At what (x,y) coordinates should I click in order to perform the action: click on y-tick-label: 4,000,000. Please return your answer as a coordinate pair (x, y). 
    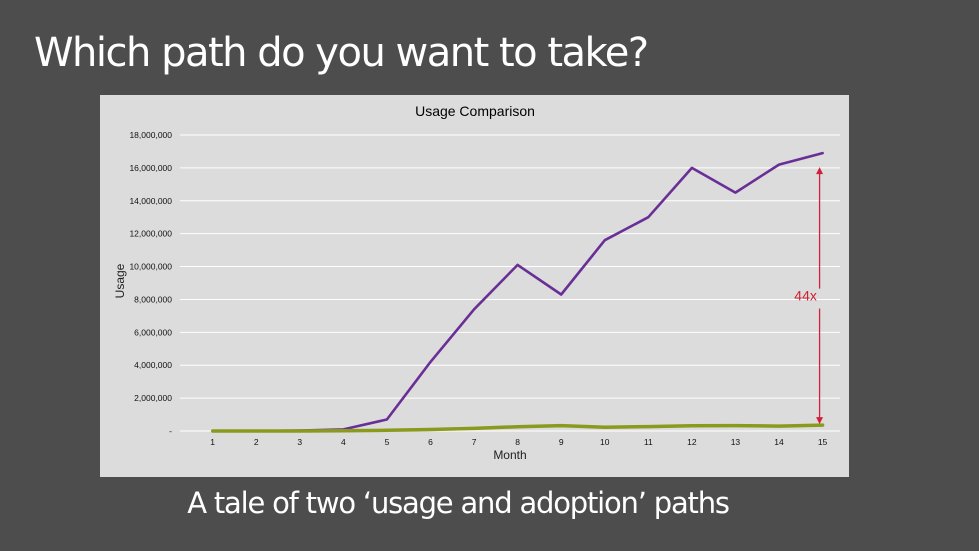
    Looking at the image, I should click on (153, 365).